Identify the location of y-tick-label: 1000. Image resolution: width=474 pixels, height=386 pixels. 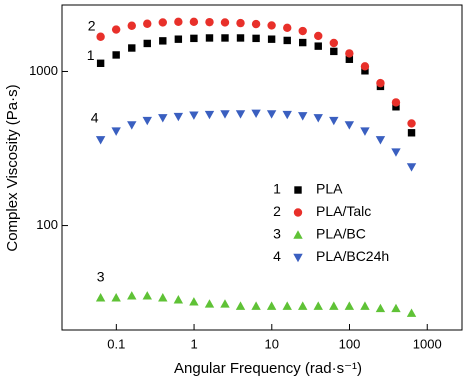
(43, 70).